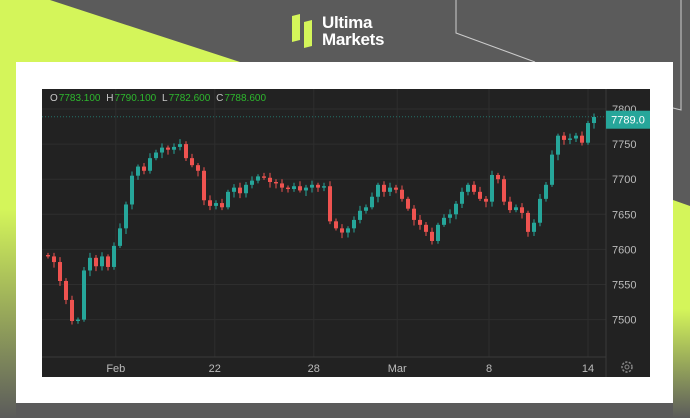 Image resolution: width=690 pixels, height=418 pixels. What do you see at coordinates (624, 180) in the screenshot?
I see `y-tick-label: 7700` at bounding box center [624, 180].